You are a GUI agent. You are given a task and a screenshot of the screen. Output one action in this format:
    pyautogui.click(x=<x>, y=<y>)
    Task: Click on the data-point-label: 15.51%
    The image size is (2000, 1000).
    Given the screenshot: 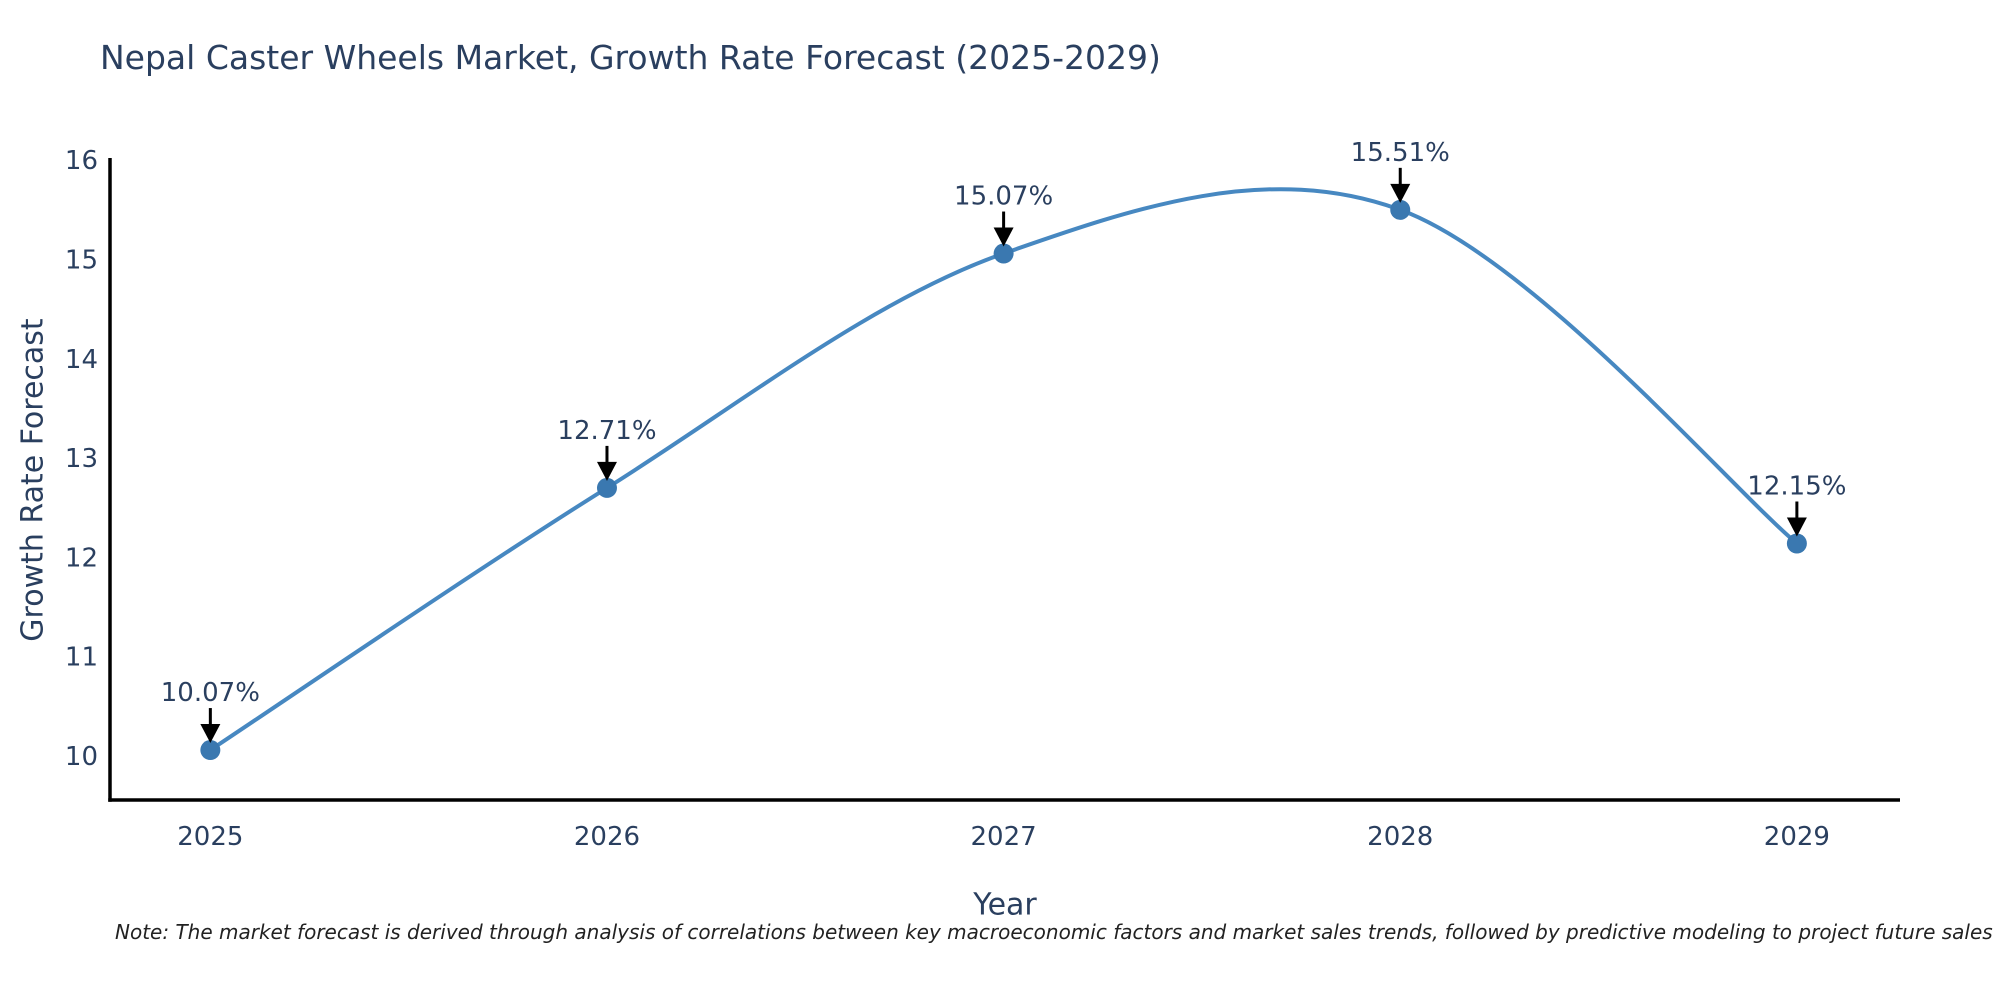 What is the action you would take?
    pyautogui.click(x=1400, y=153)
    